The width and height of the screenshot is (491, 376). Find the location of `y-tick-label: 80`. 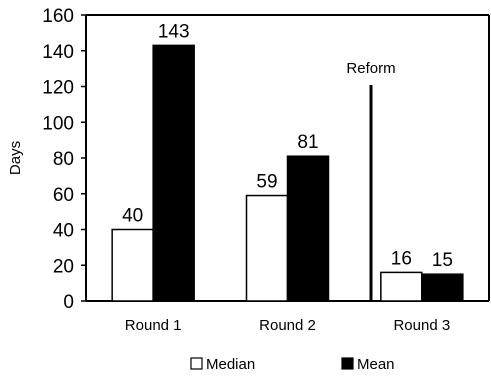

y-tick-label: 80 is located at coordinates (63, 159).